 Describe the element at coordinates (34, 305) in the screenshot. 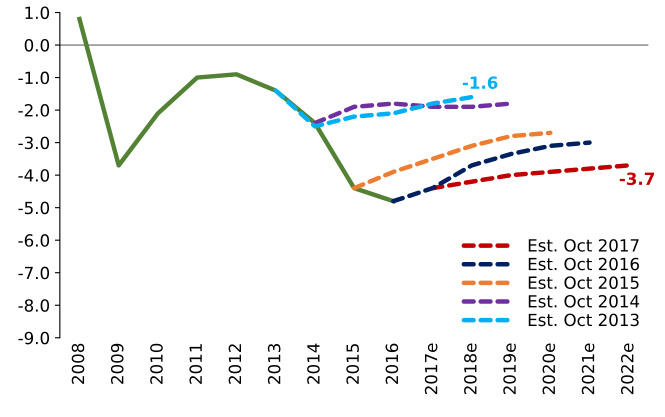

I see `y-tick-label: -8.0` at that location.